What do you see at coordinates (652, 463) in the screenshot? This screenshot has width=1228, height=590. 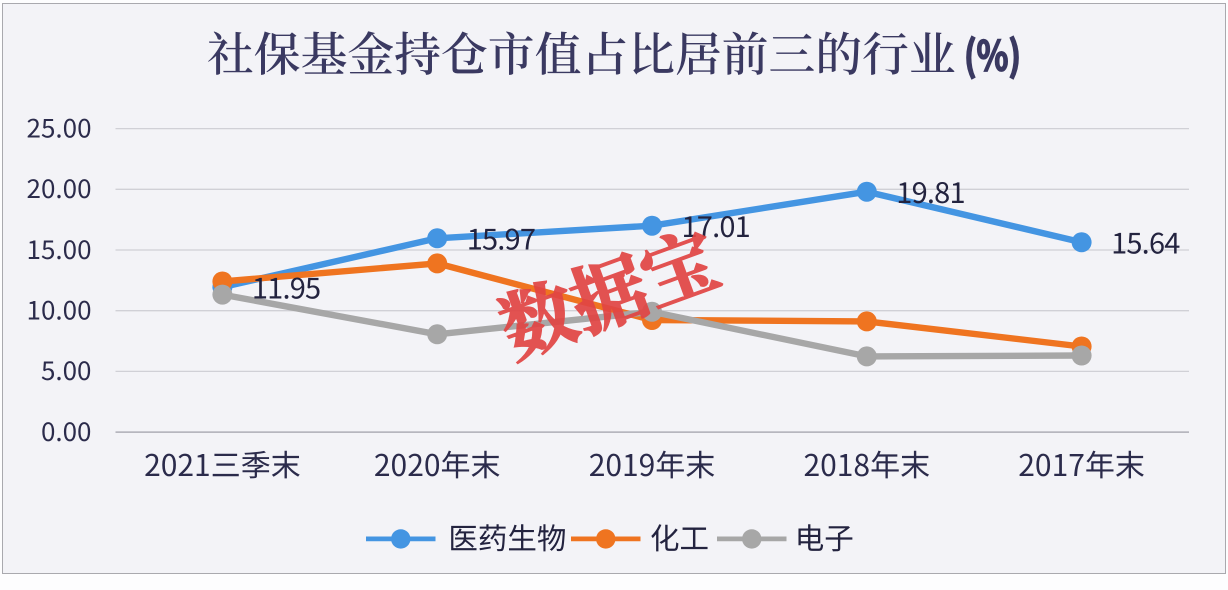 I see `svg-text: 2019年末` at bounding box center [652, 463].